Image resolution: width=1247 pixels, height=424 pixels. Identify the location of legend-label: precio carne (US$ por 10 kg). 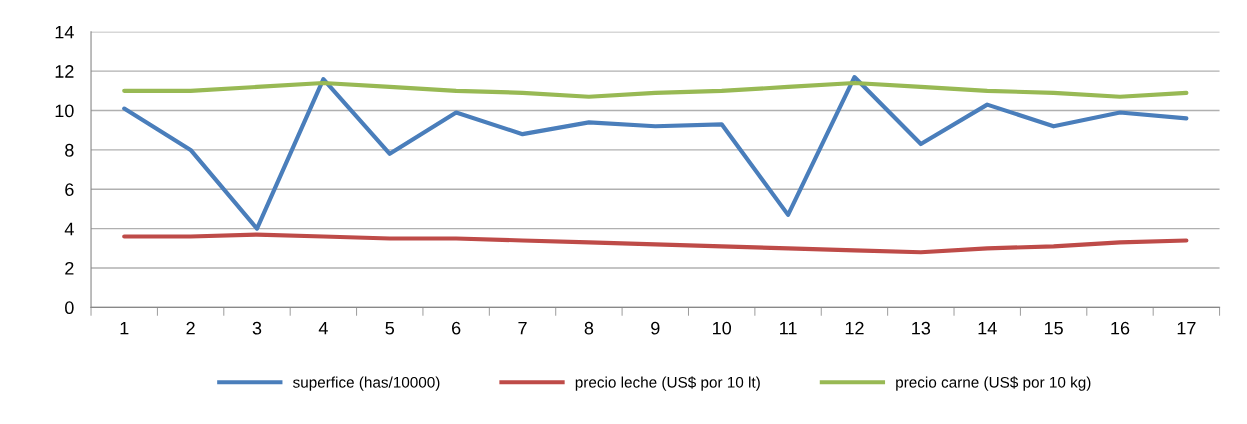
(993, 383).